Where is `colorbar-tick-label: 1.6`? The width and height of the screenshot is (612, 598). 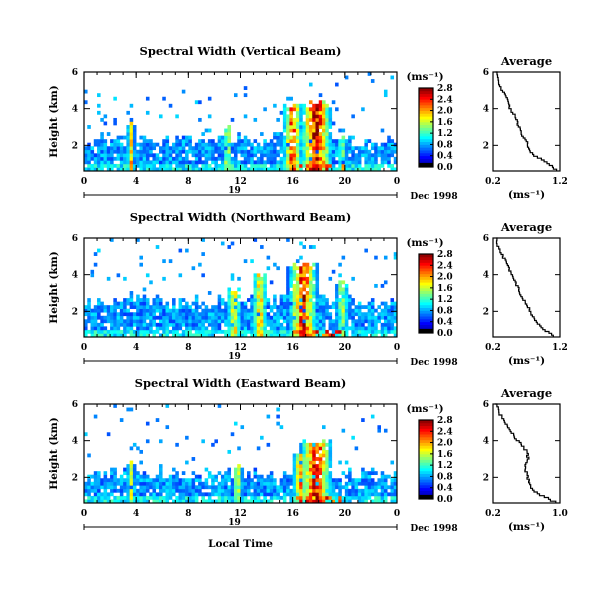 colorbar-tick-label: 1.6 is located at coordinates (445, 289).